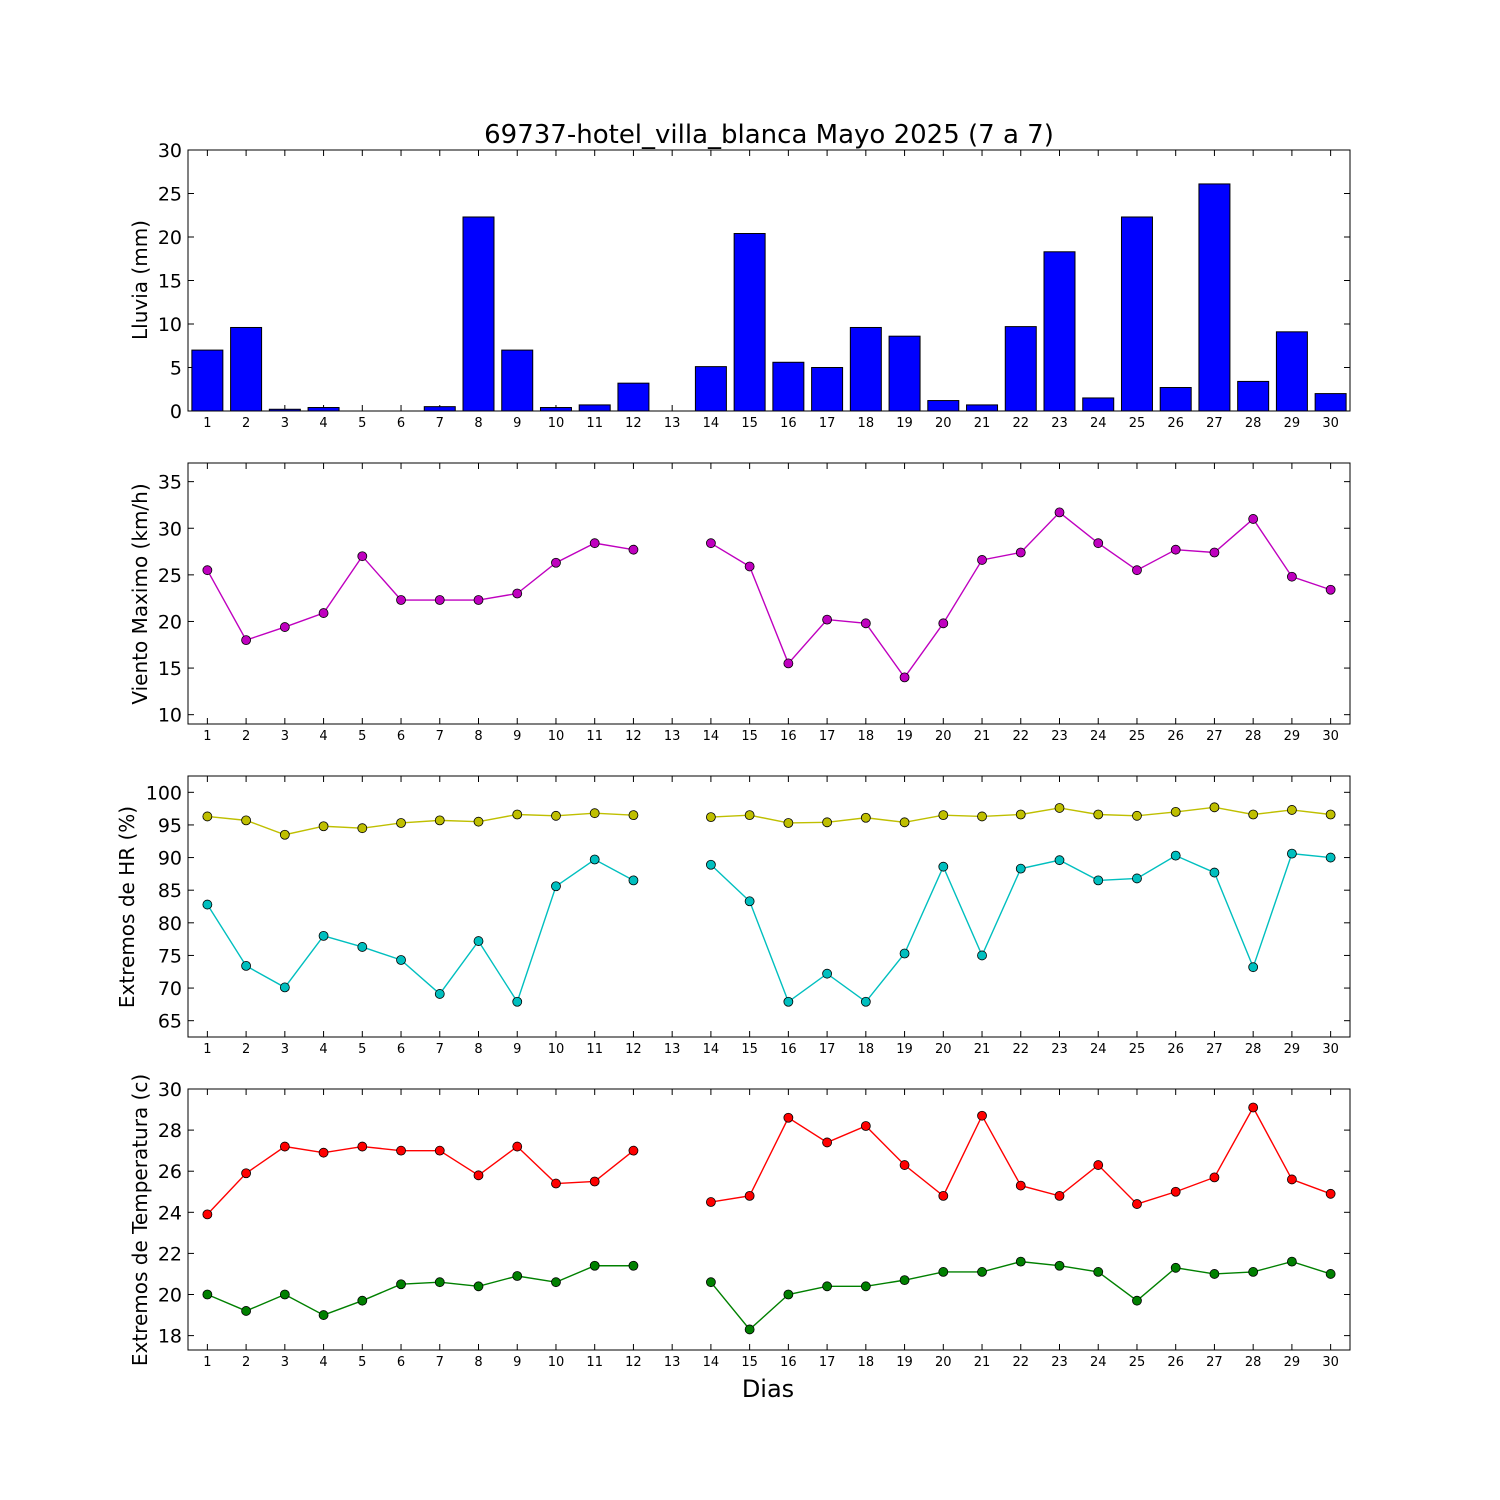 The image size is (1500, 1500). I want to click on x-tick-label: 7, so click(440, 423).